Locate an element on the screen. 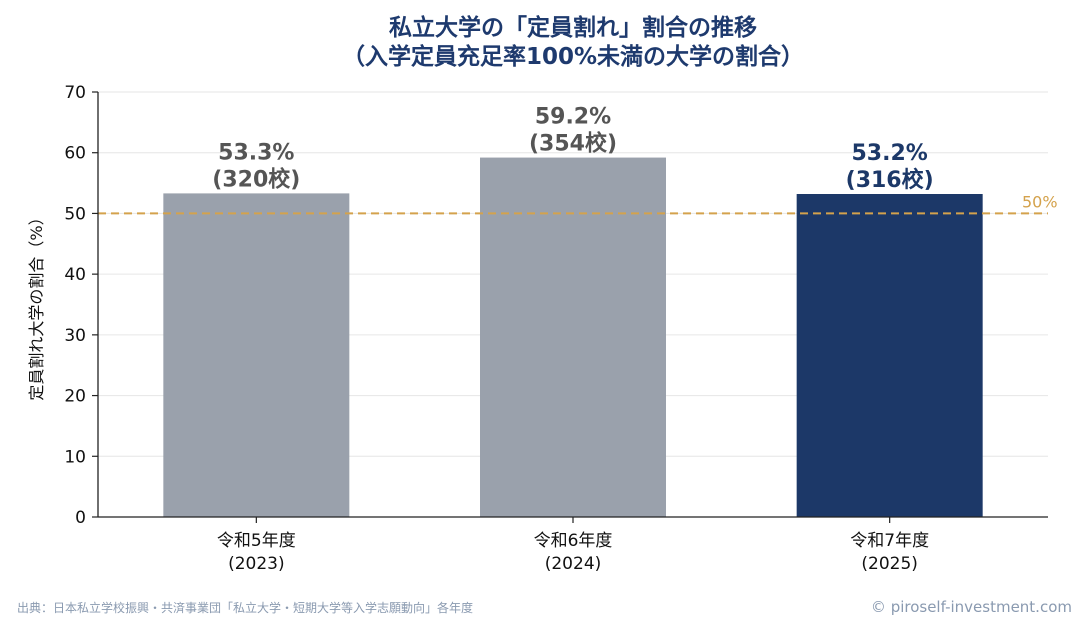 Image resolution: width=1088 pixels, height=631 pixels. value-label-count-3: (316校) is located at coordinates (890, 180).